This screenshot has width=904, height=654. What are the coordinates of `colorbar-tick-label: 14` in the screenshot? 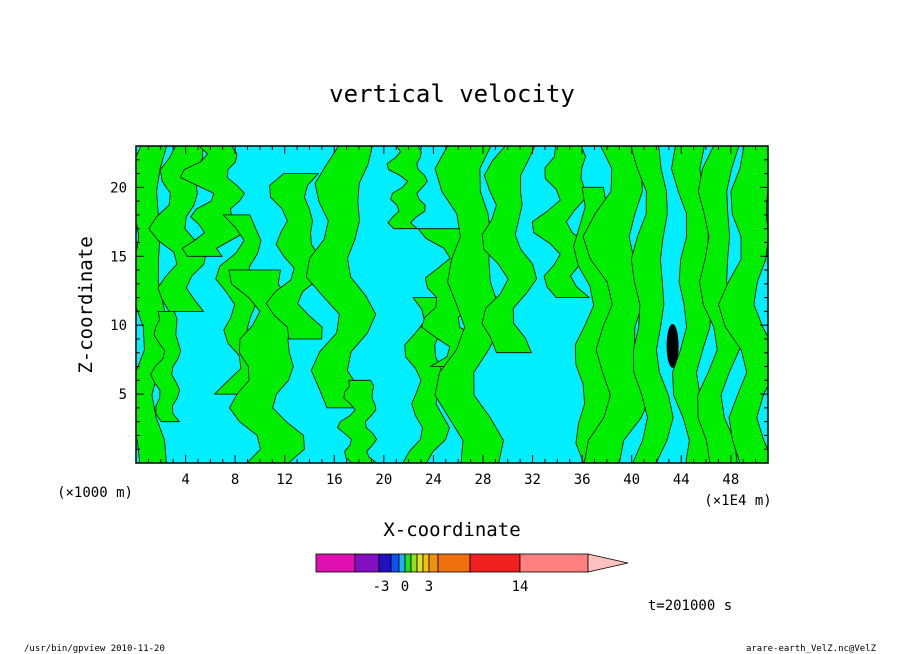 It's located at (520, 587).